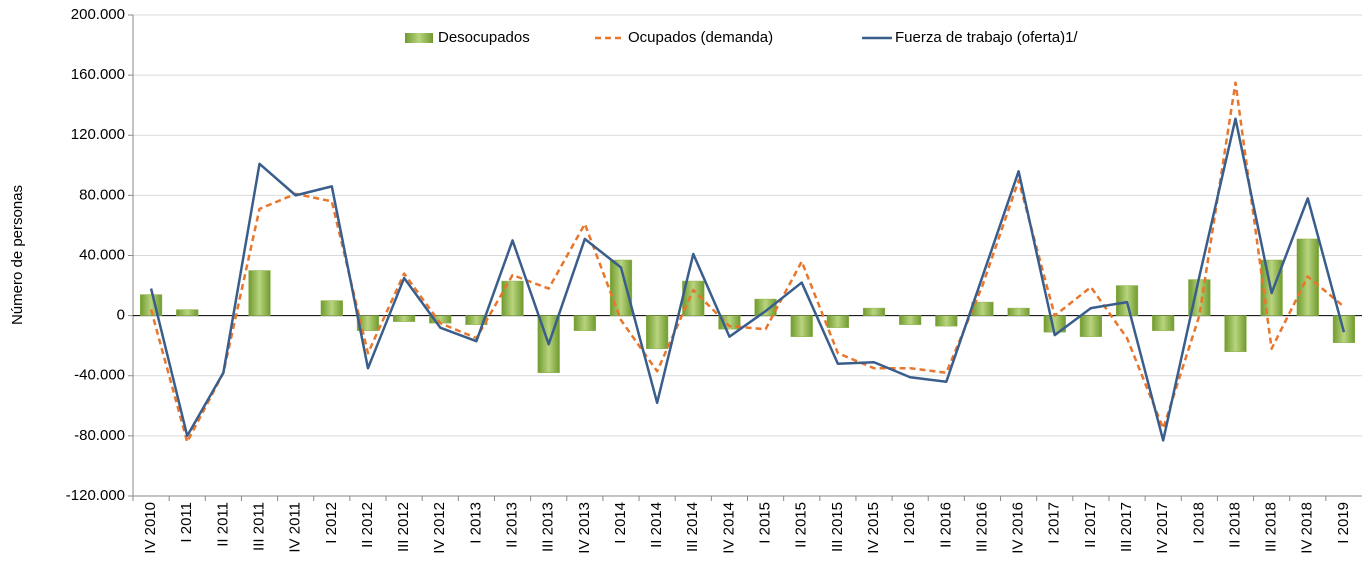 The image size is (1368, 578). What do you see at coordinates (102, 254) in the screenshot?
I see `y-tick-label: 40.000` at bounding box center [102, 254].